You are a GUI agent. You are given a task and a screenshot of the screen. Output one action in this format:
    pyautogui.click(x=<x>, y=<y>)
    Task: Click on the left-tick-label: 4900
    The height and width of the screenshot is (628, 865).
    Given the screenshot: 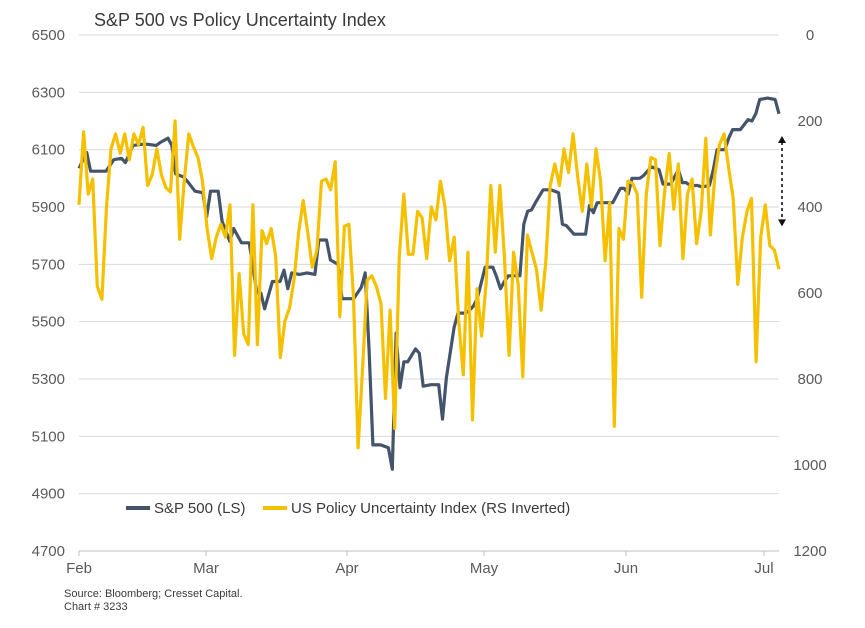 What is the action you would take?
    pyautogui.click(x=48, y=494)
    